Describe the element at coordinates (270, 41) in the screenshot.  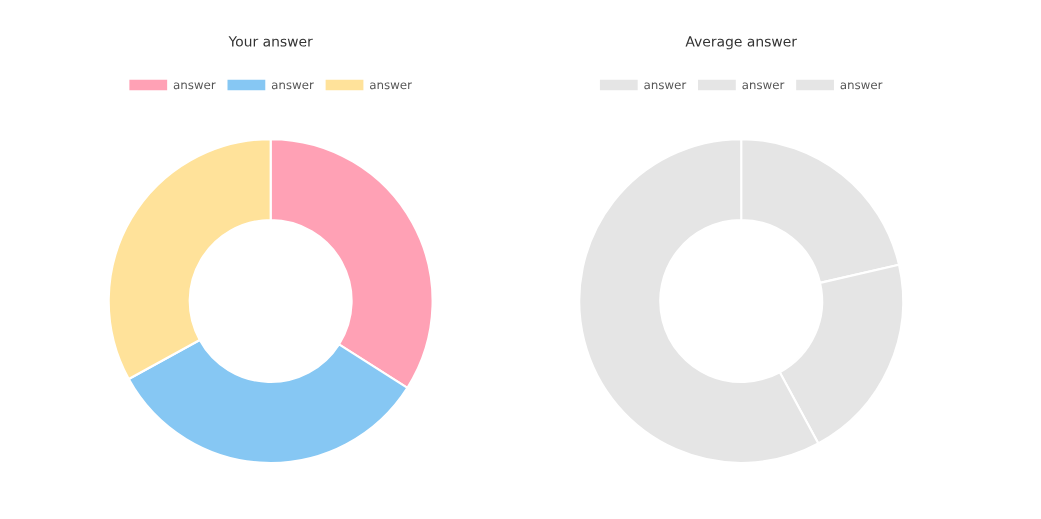
I see `chart-title: Your answer` at that location.